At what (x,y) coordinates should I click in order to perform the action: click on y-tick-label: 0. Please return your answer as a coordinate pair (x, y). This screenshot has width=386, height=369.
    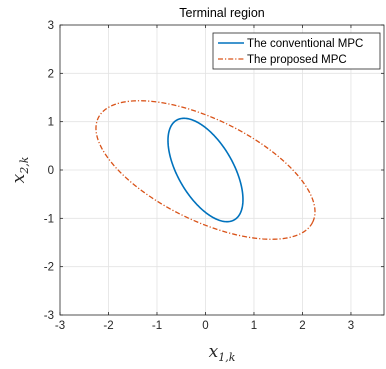
    Looking at the image, I should click on (51, 171).